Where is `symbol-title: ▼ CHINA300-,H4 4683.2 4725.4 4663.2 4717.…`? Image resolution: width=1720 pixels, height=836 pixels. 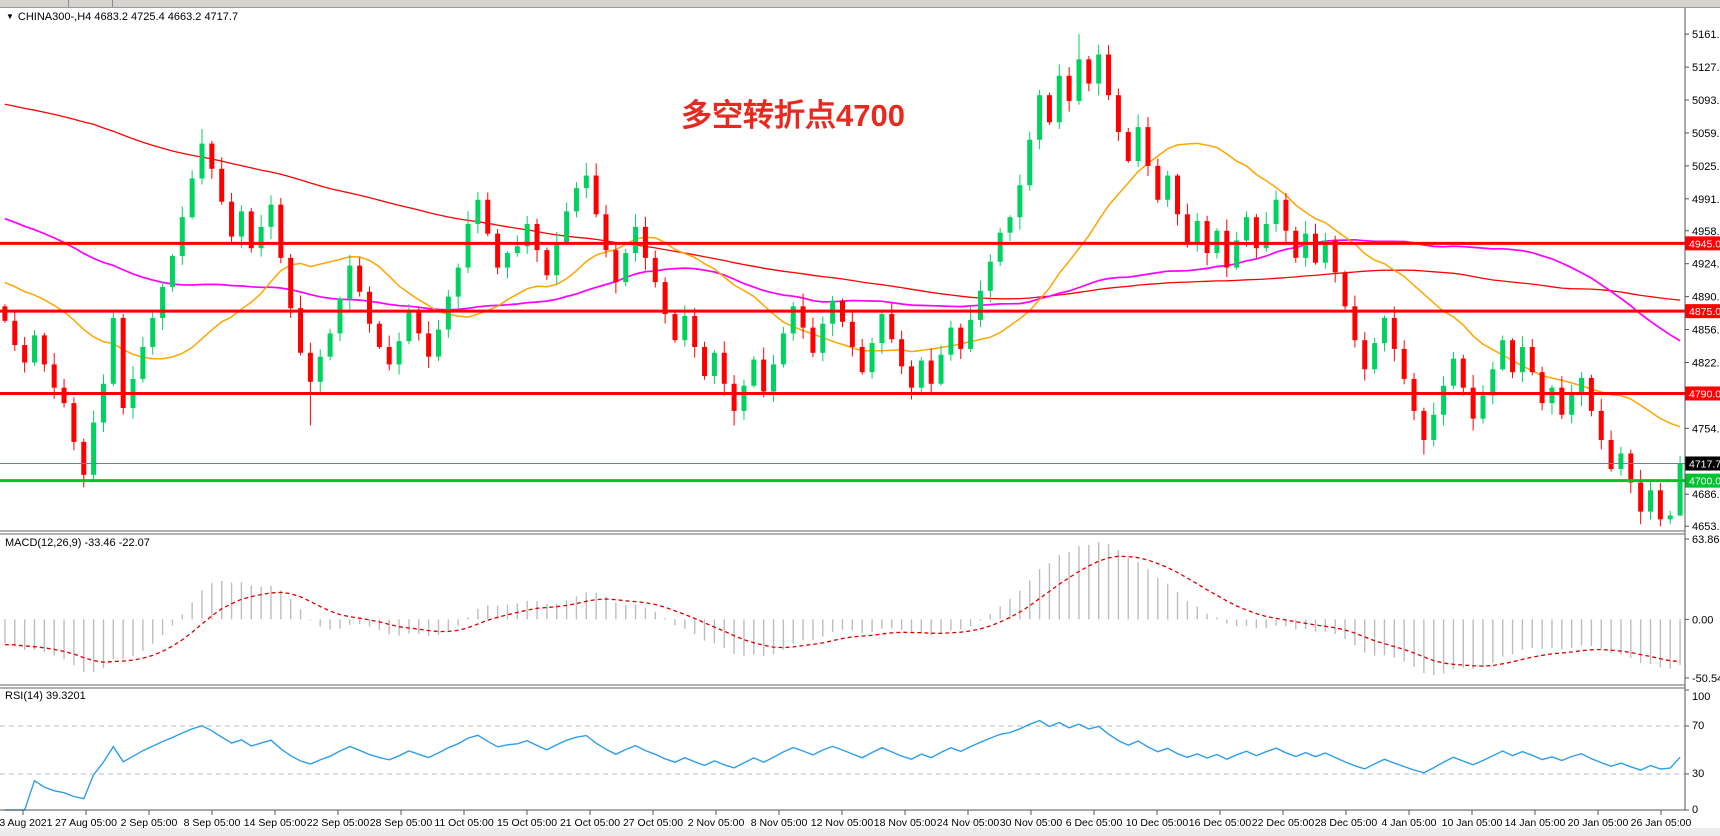 symbol-title: ▼ CHINA300-,H4 4683.2 4725.4 4663.2 4717.… is located at coordinates (122, 17).